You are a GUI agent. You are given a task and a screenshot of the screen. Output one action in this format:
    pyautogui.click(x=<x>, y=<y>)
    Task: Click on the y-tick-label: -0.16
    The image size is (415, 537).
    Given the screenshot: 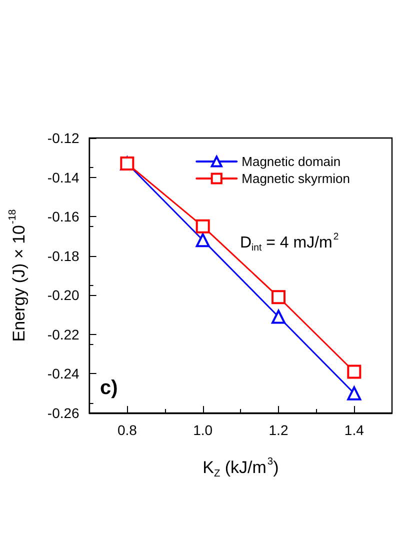 What is the action you would take?
    pyautogui.click(x=63, y=216)
    